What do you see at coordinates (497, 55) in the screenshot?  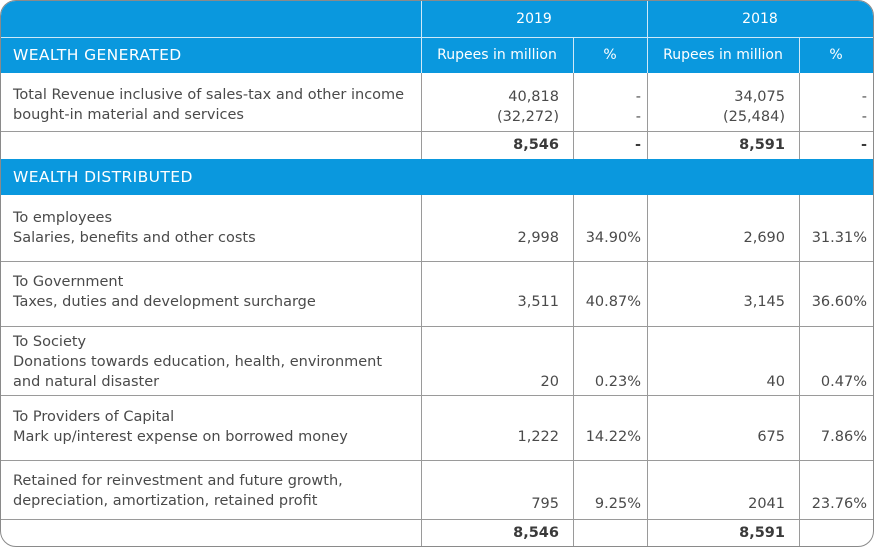 I see `unit-2019: Rupees in million` at bounding box center [497, 55].